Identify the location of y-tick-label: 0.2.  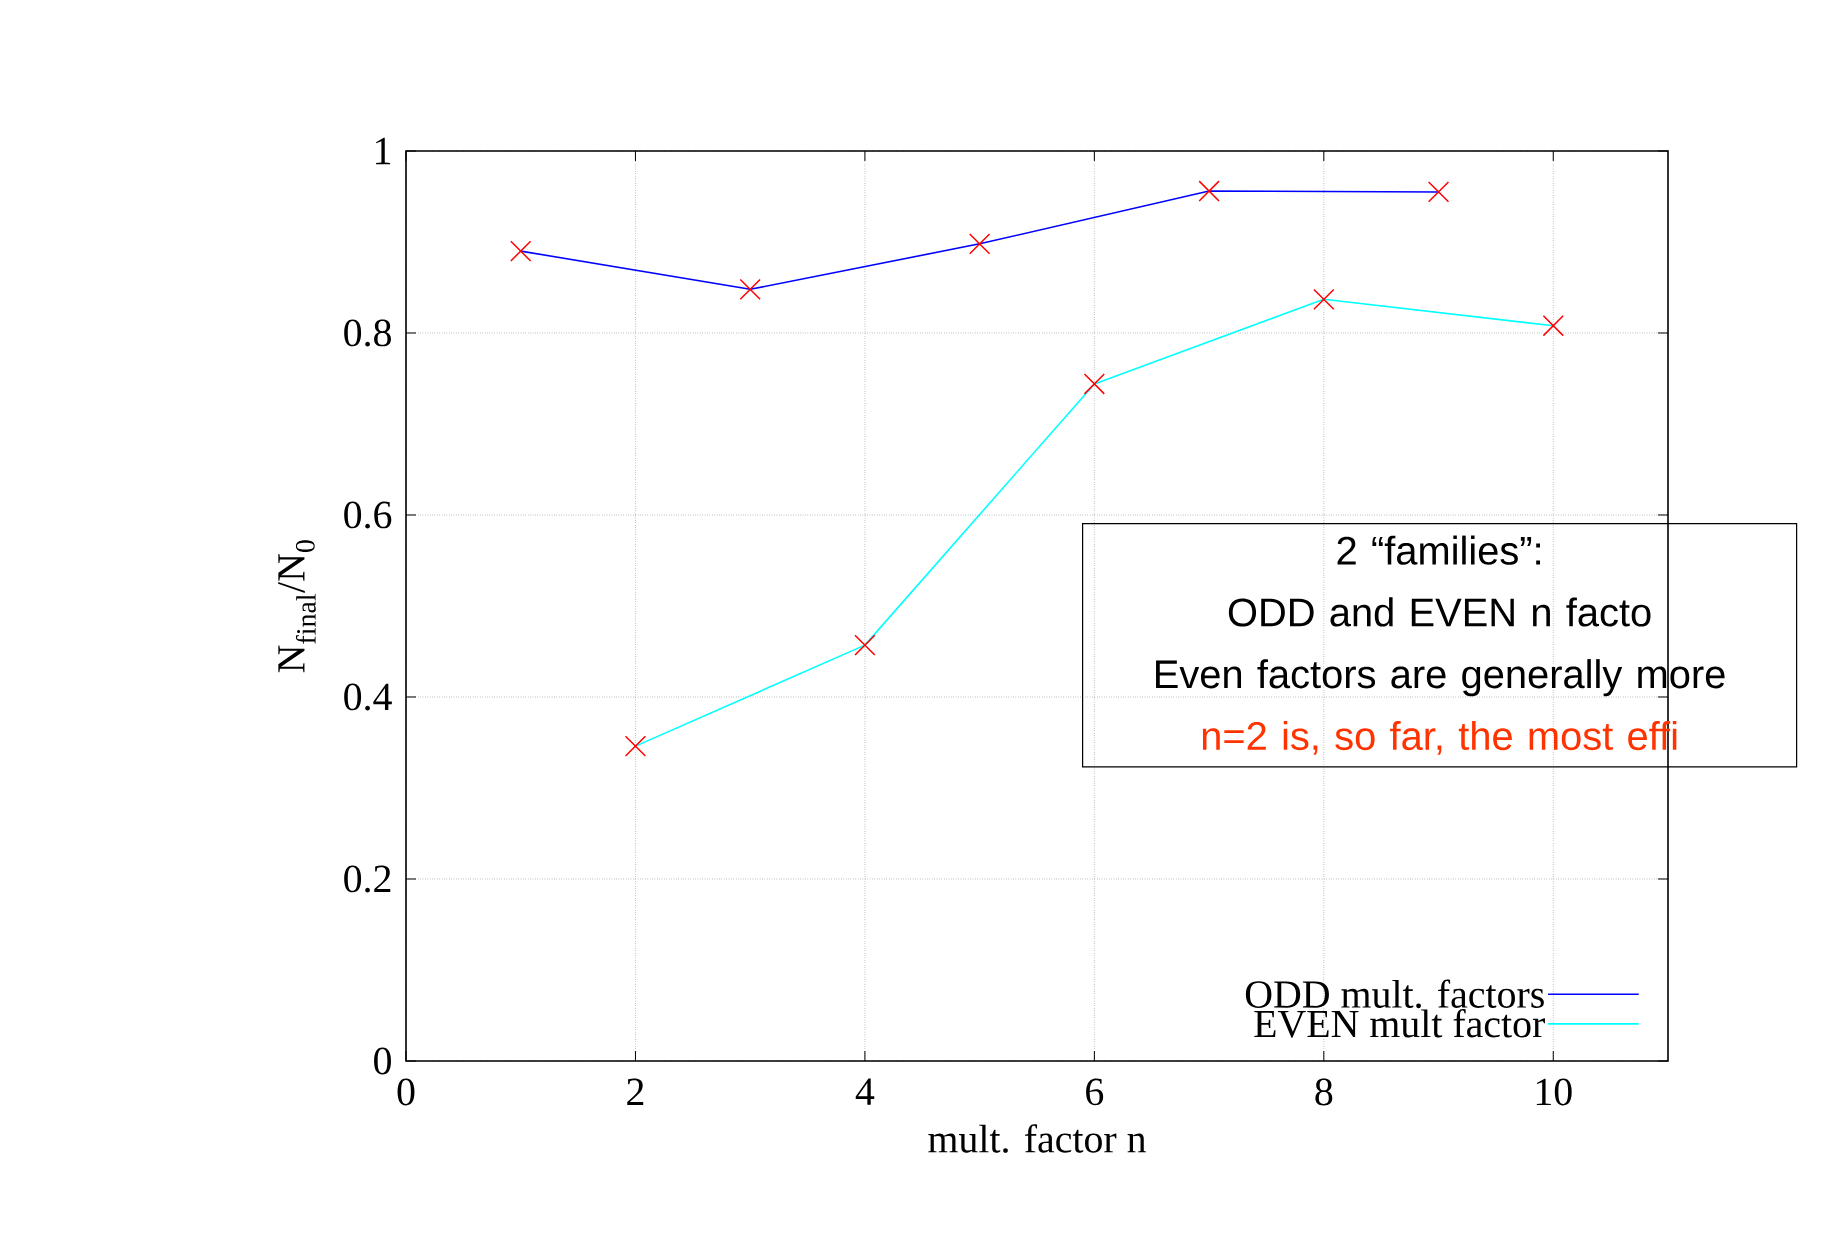
(367, 879).